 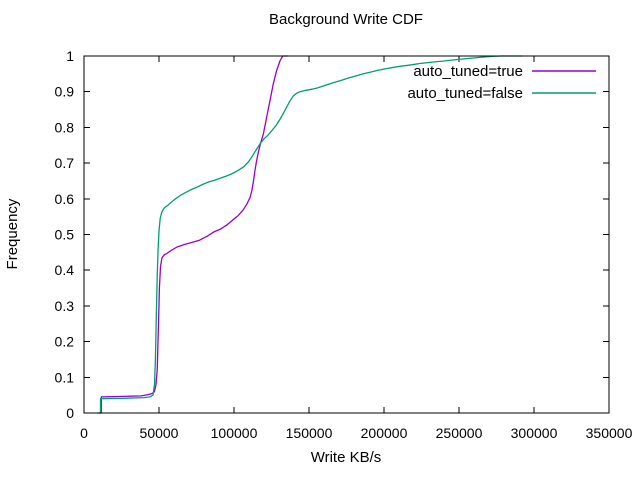 What do you see at coordinates (65, 377) in the screenshot?
I see `y-tick-label: 0.1` at bounding box center [65, 377].